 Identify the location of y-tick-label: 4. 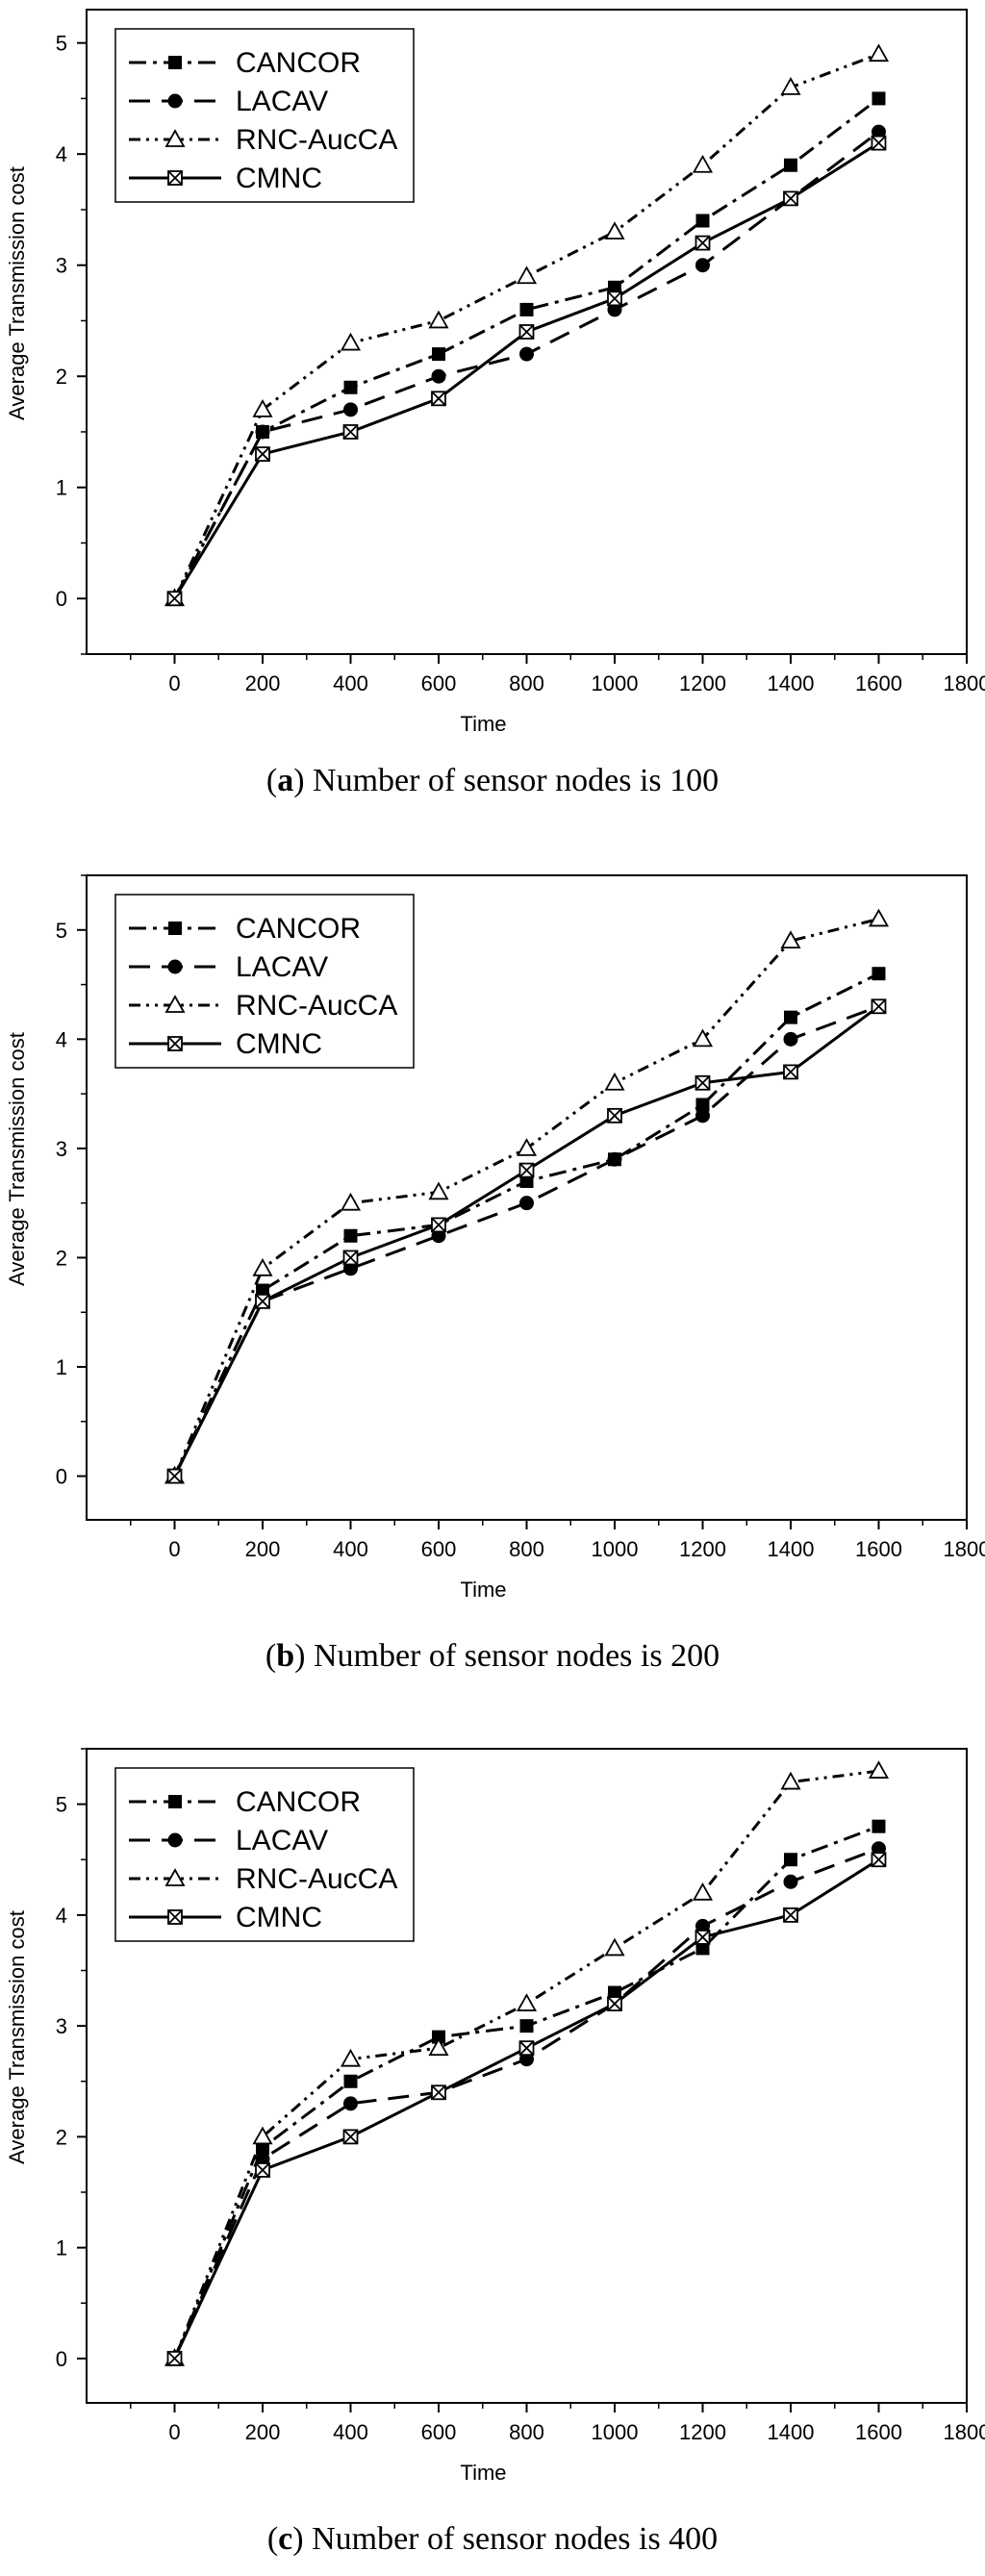
(61, 1039).